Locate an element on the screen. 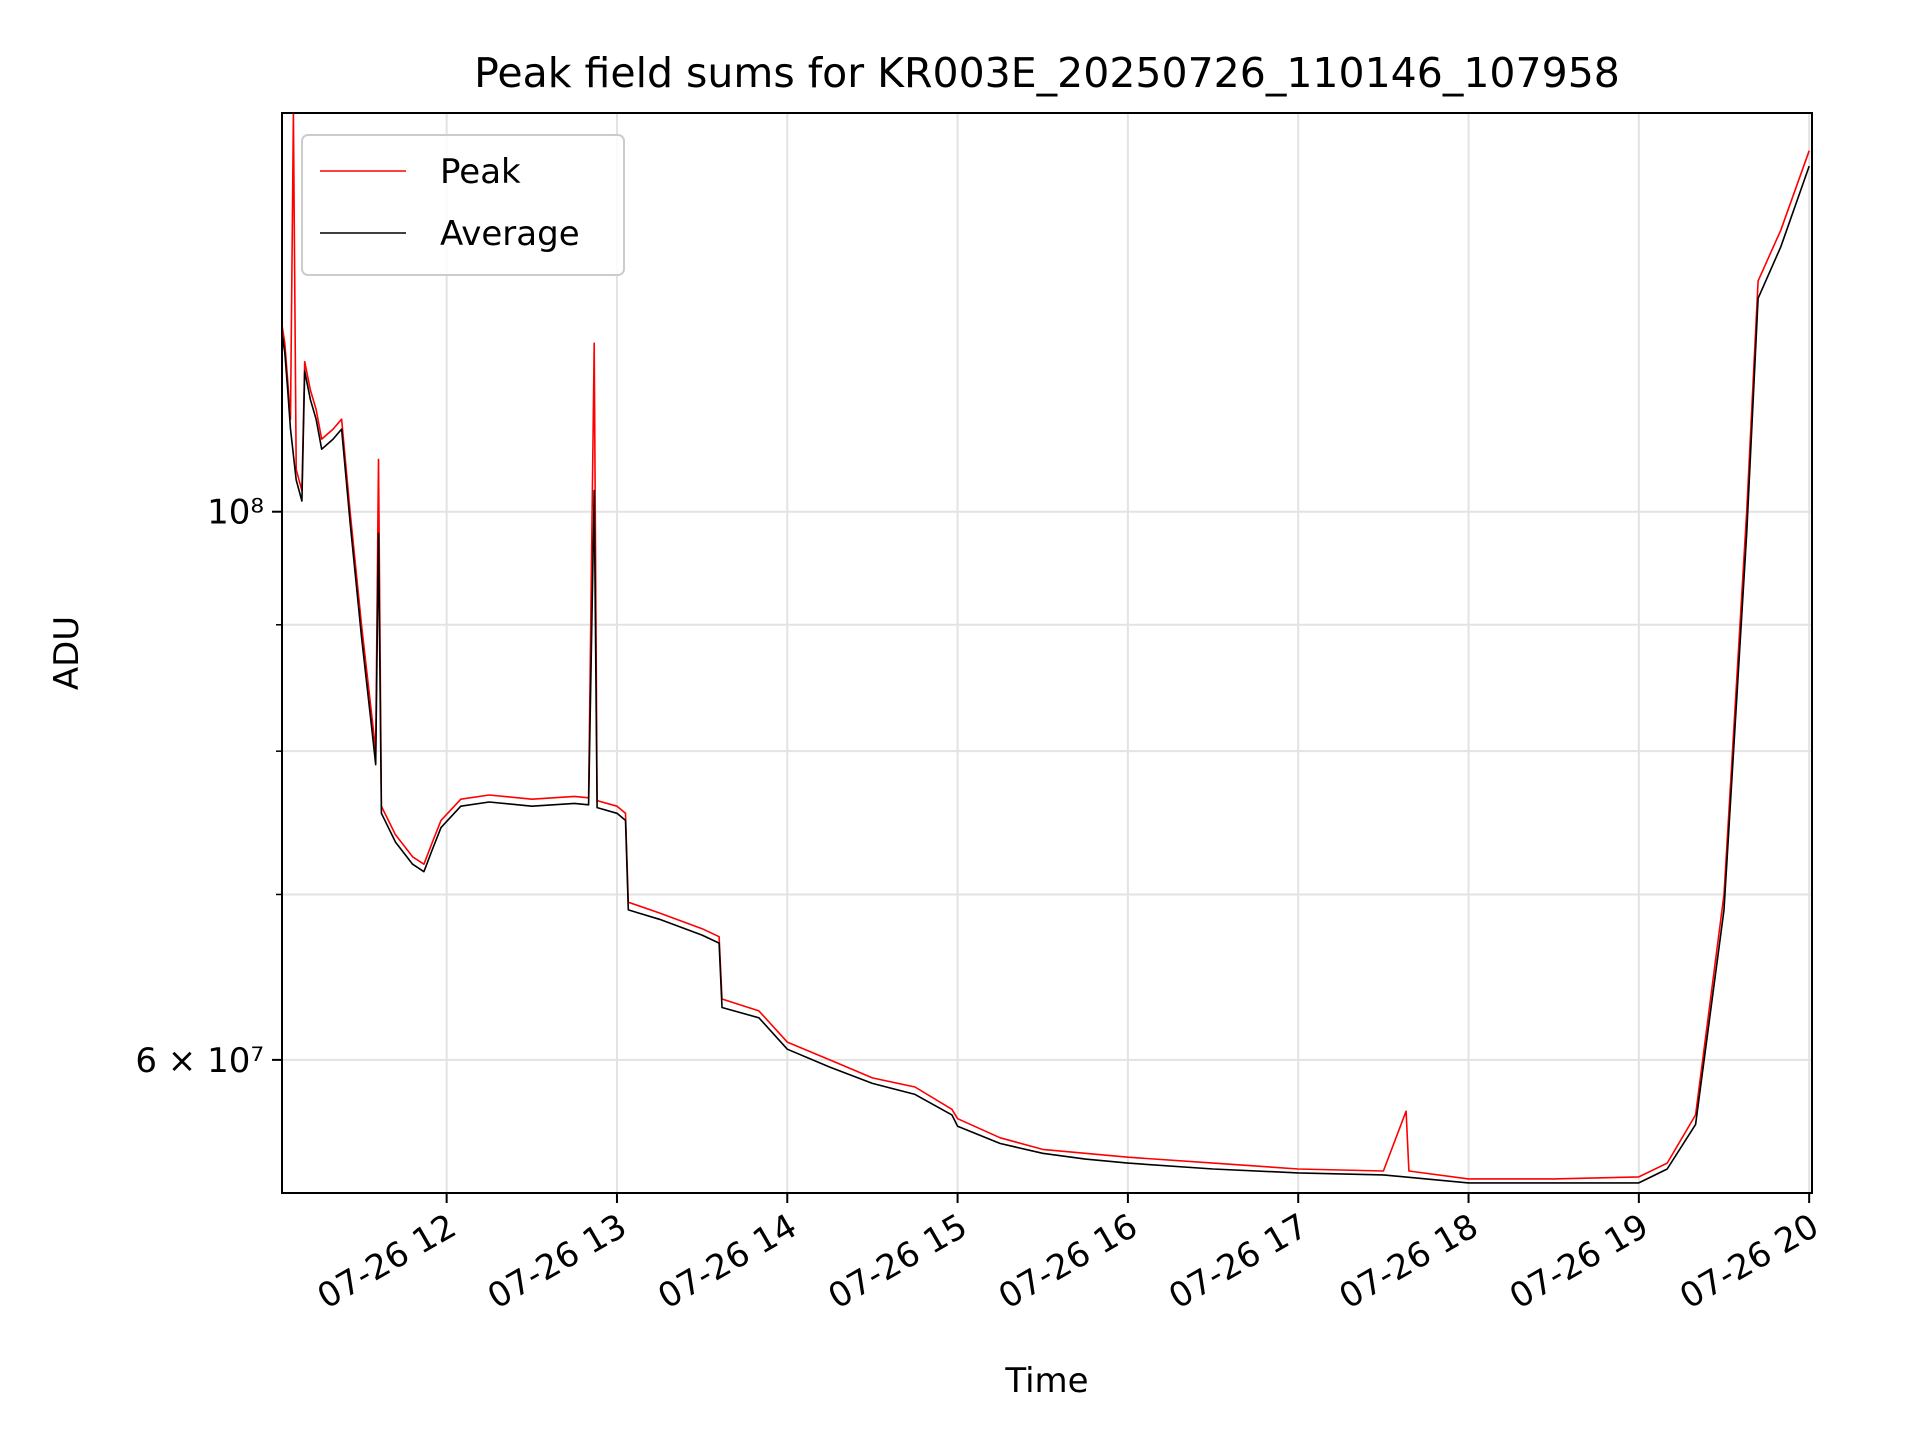 The height and width of the screenshot is (1440, 1920). y-tick-label: 6 × 10⁷ is located at coordinates (199, 1061).